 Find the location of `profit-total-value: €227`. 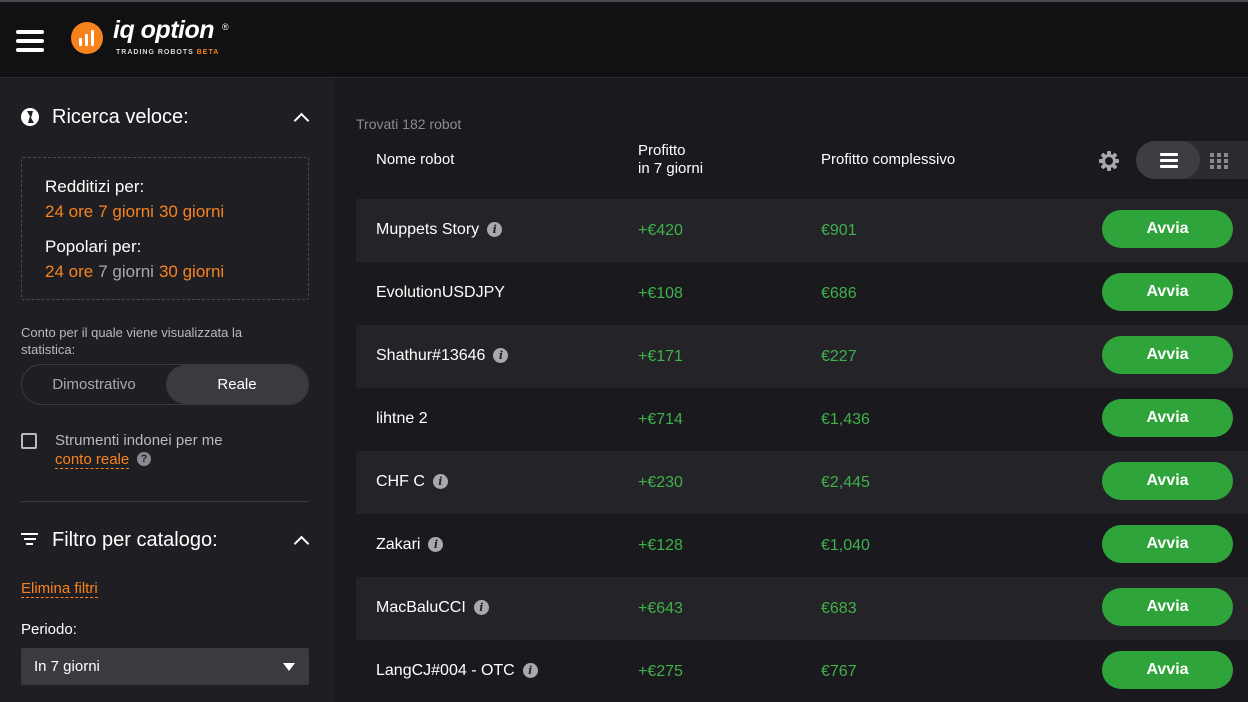

profit-total-value: €227 is located at coordinates (839, 356).